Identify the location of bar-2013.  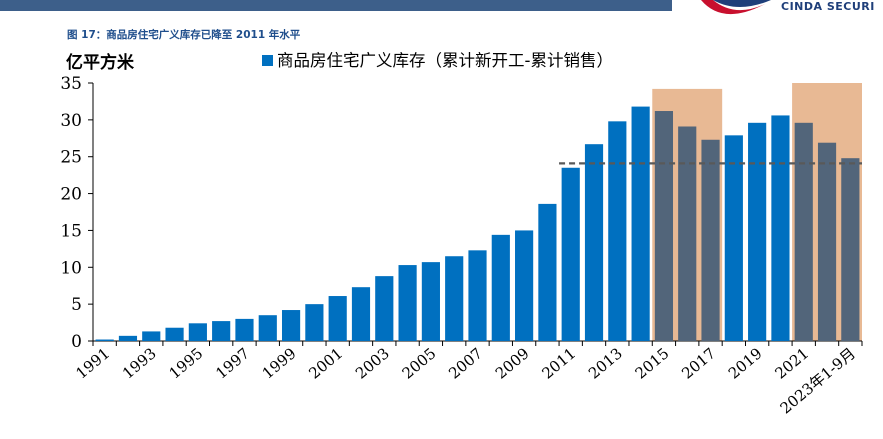
(617, 231).